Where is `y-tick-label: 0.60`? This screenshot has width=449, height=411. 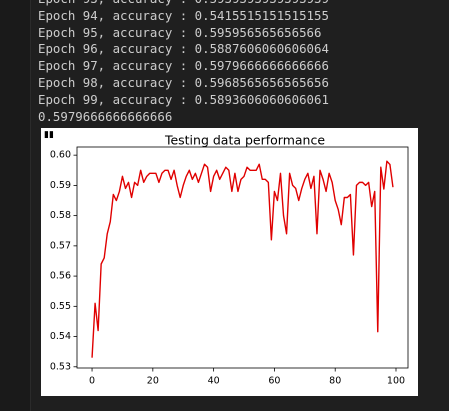 y-tick-label: 0.60 is located at coordinates (60, 155).